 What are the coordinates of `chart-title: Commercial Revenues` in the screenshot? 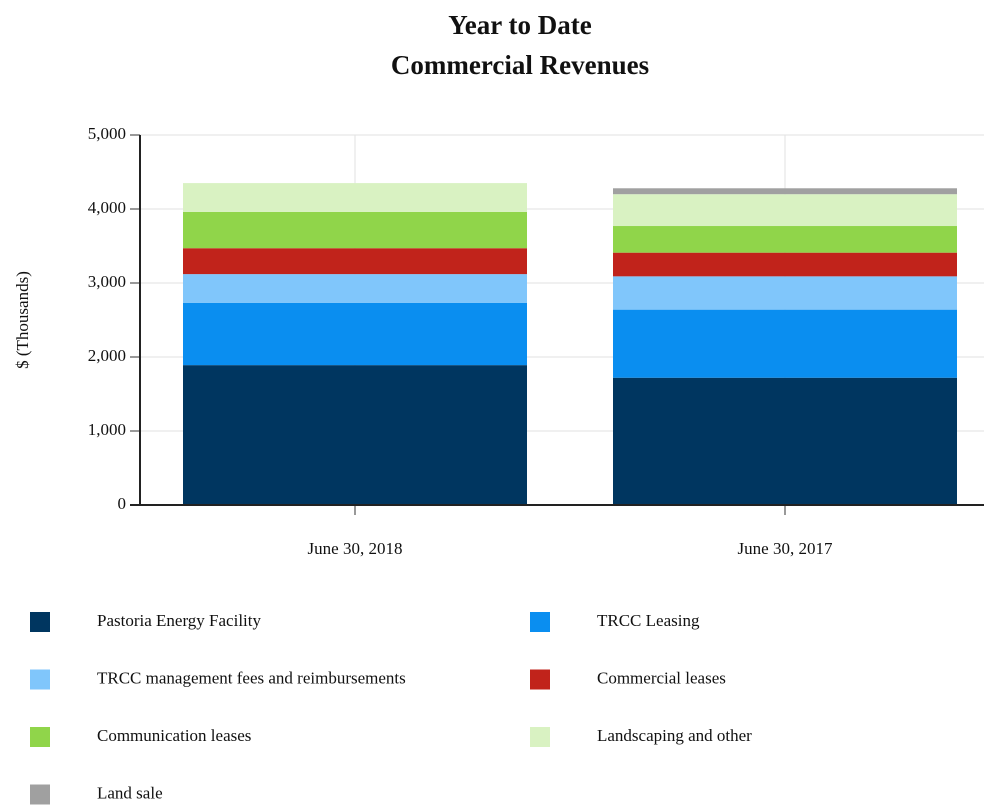 It's located at (520, 65).